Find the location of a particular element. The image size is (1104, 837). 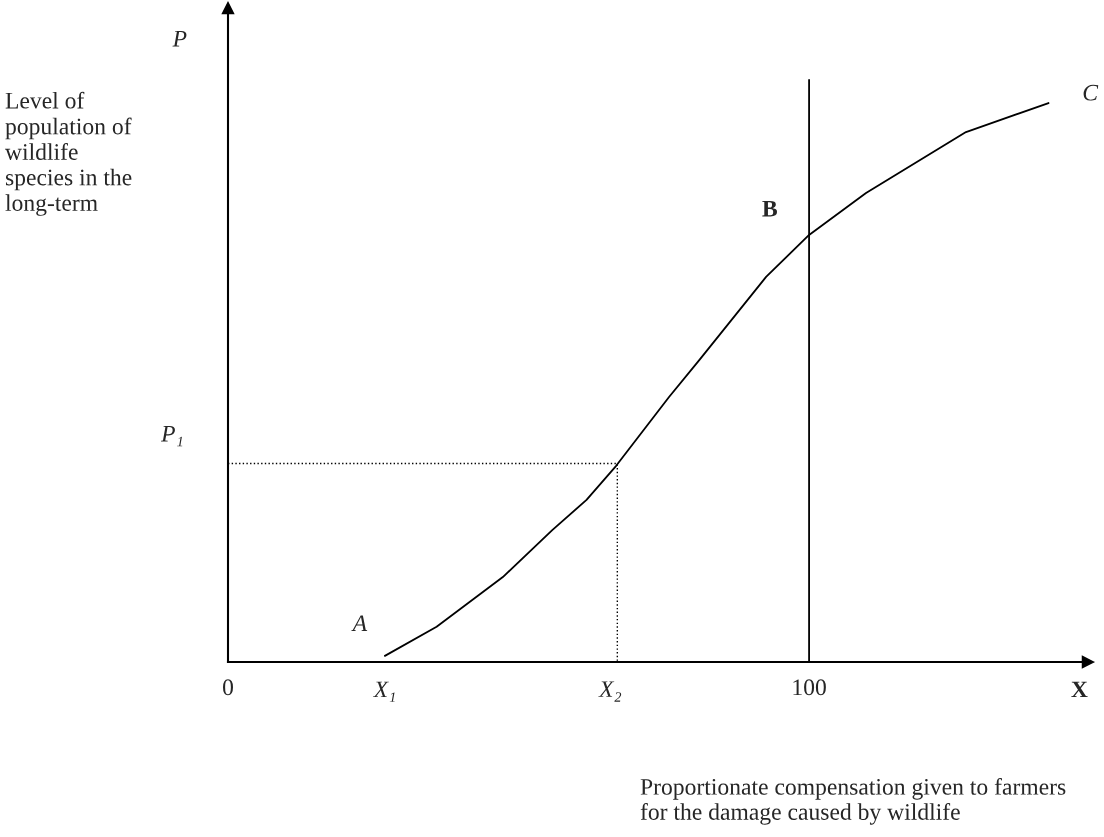

x-axis-title: Proportionate compensation given to farmers for the damage caused by wildlife is located at coordinates (853, 801).